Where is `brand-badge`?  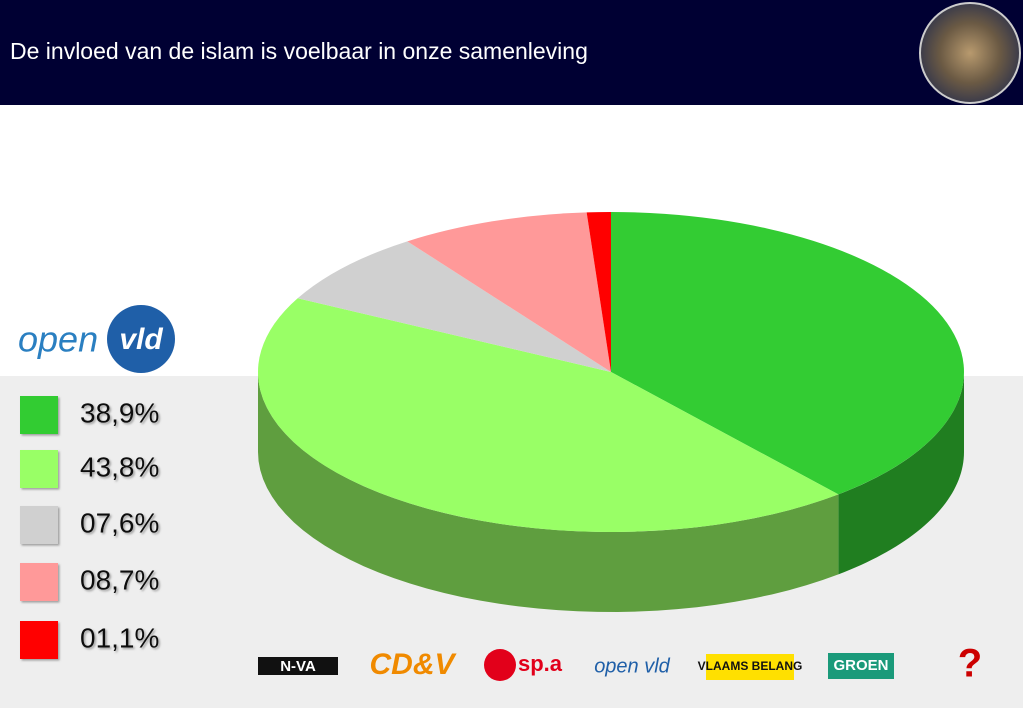
brand-badge is located at coordinates (141, 339).